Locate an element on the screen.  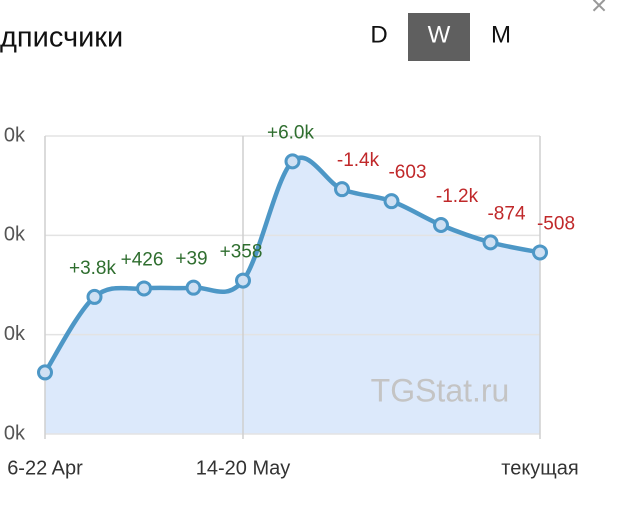
period-button: D is located at coordinates (378, 34).